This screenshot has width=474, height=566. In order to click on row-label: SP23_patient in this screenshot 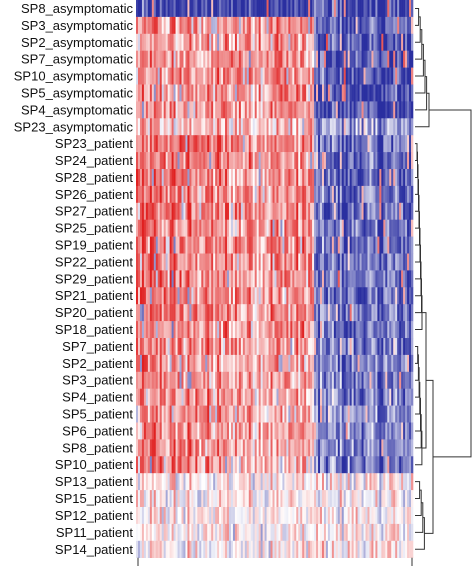, I will do `click(94, 143)`.